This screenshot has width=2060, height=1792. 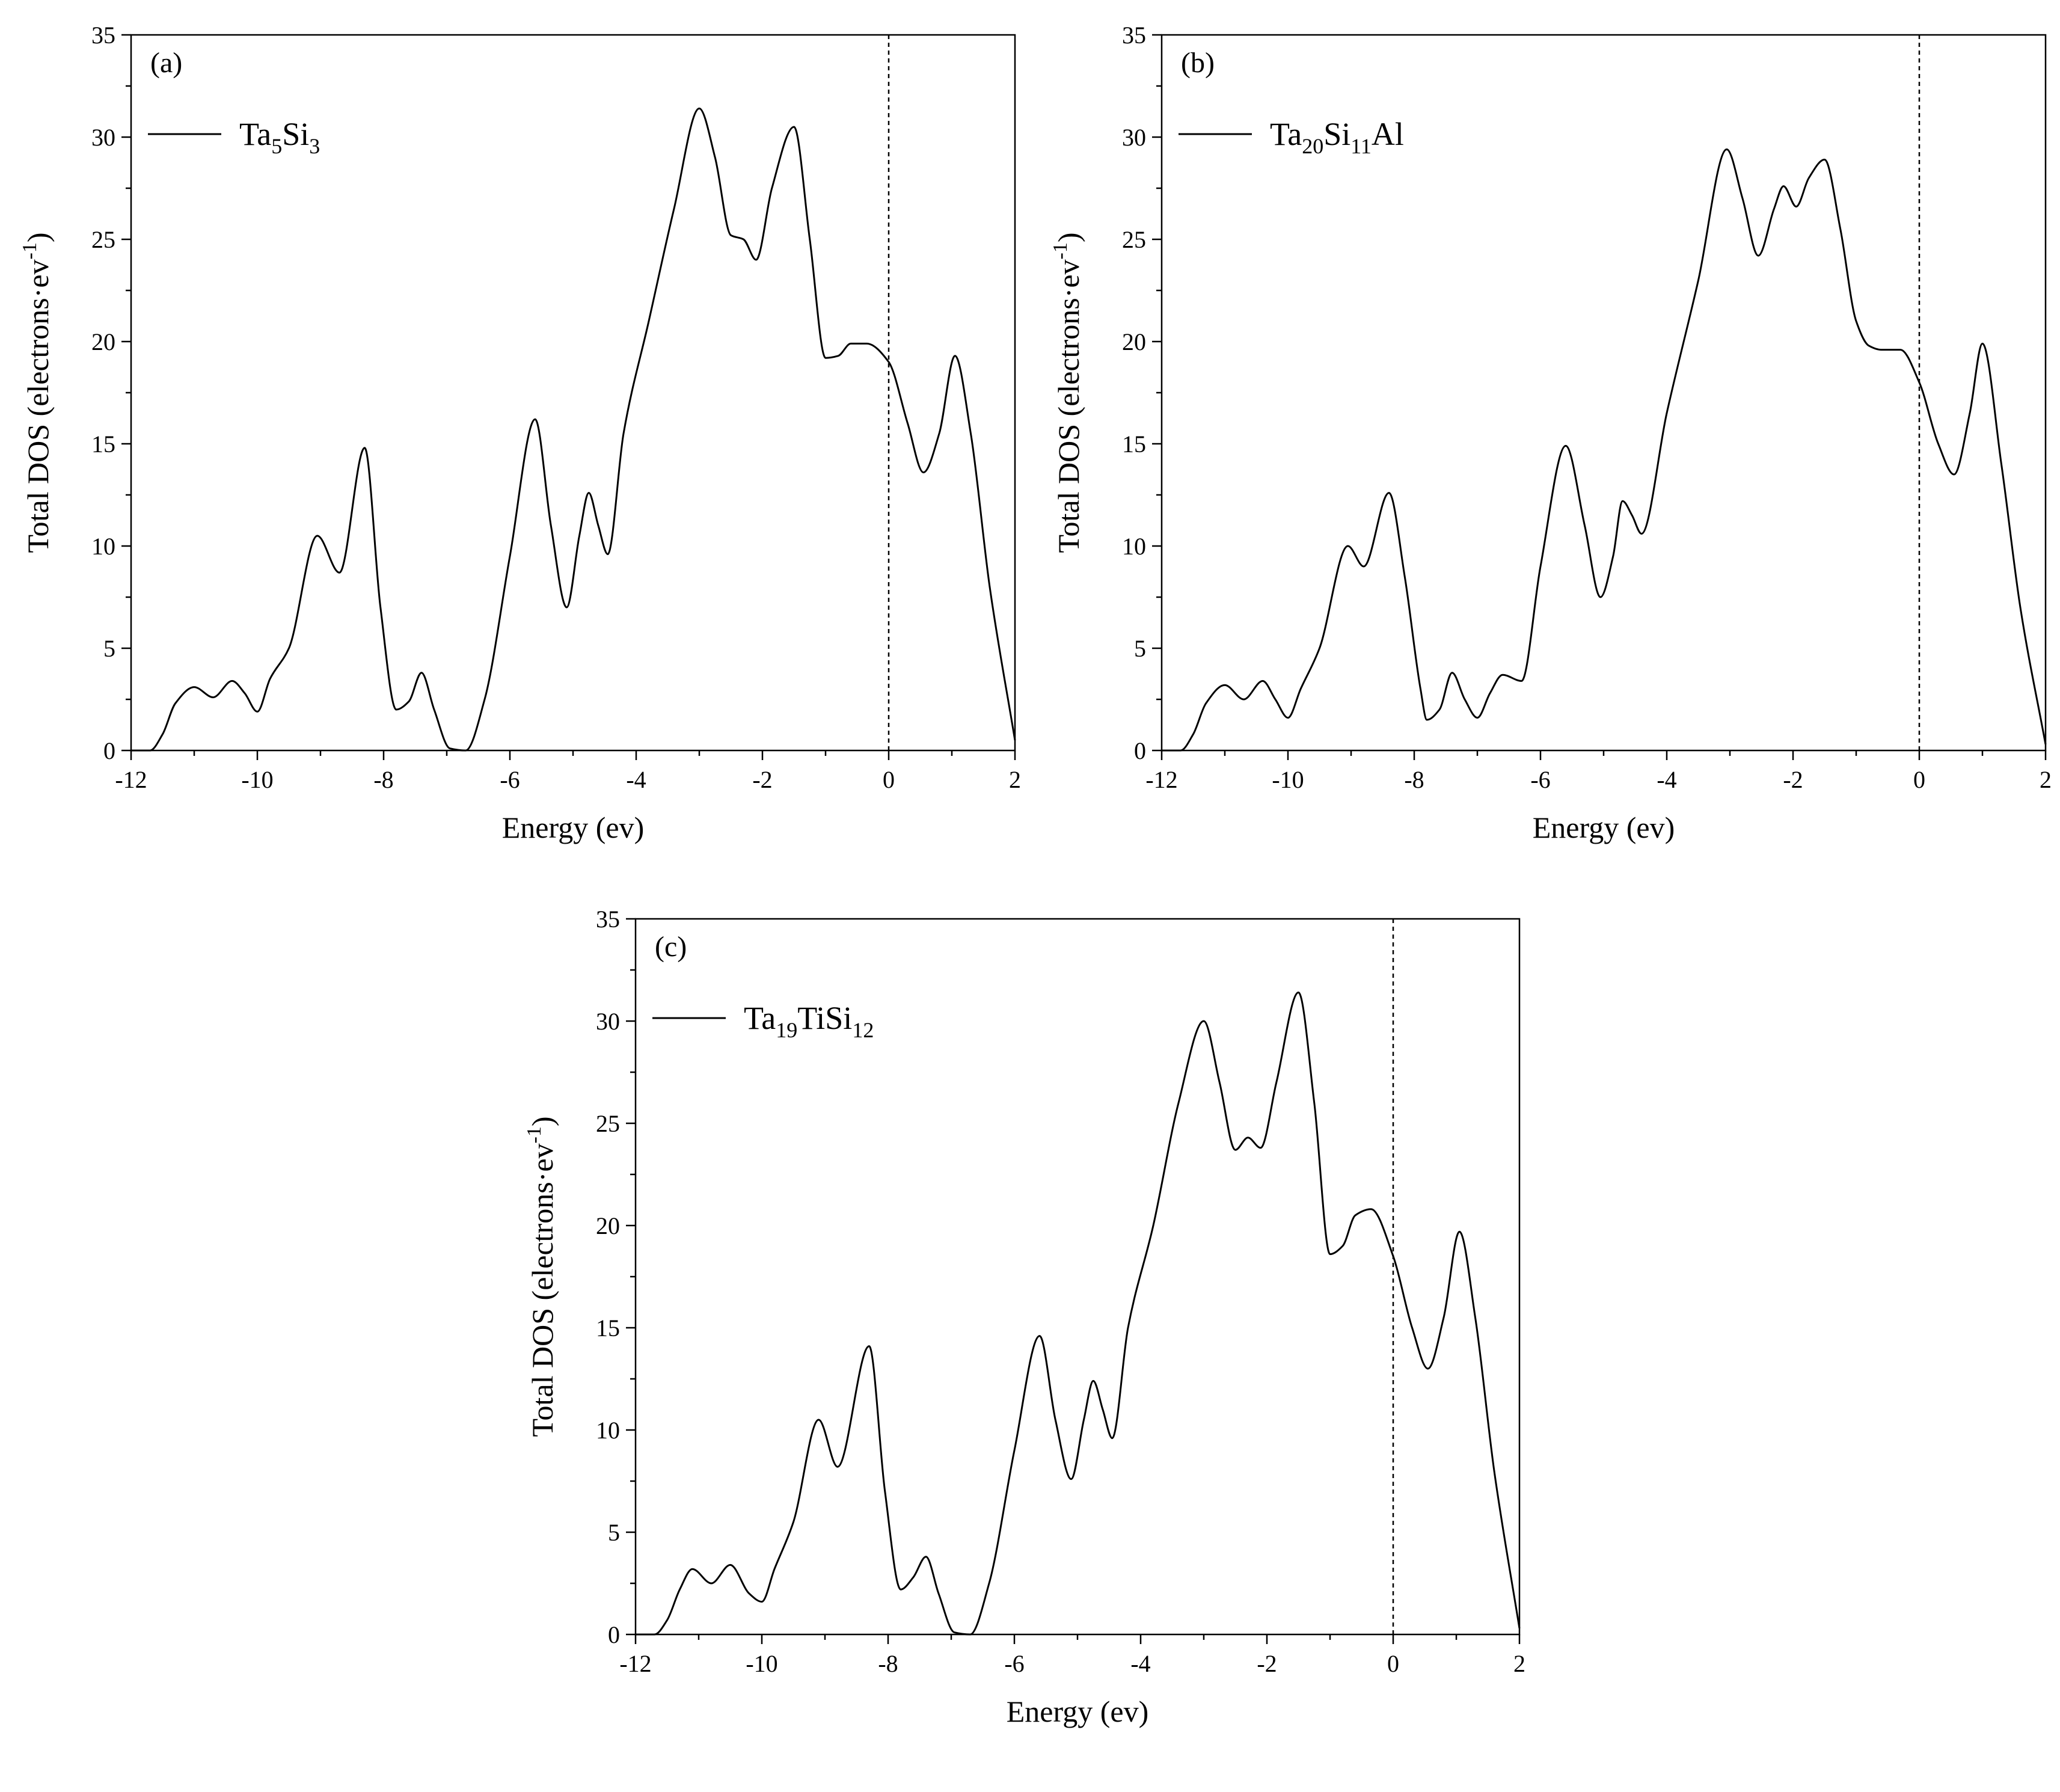 I want to click on legend-label: Ta5Si3, so click(x=279, y=137).